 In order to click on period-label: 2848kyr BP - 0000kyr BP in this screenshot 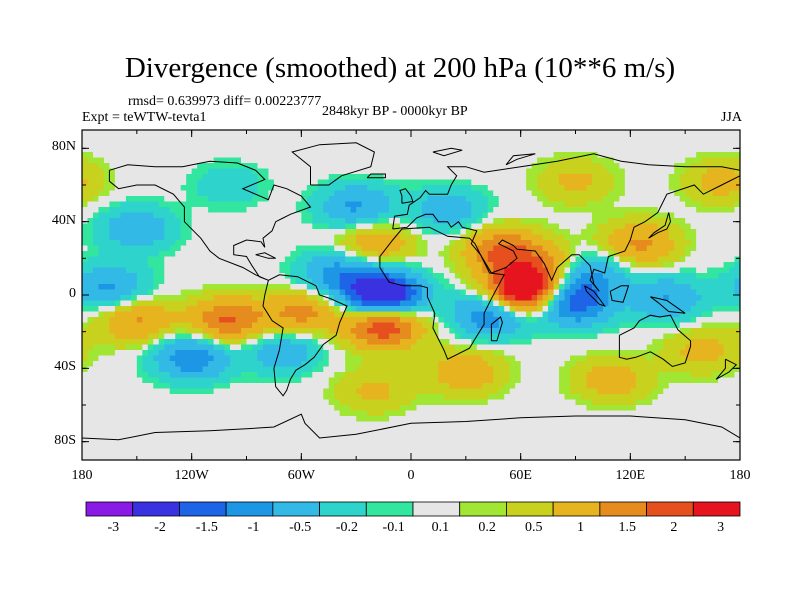, I will do `click(395, 111)`.